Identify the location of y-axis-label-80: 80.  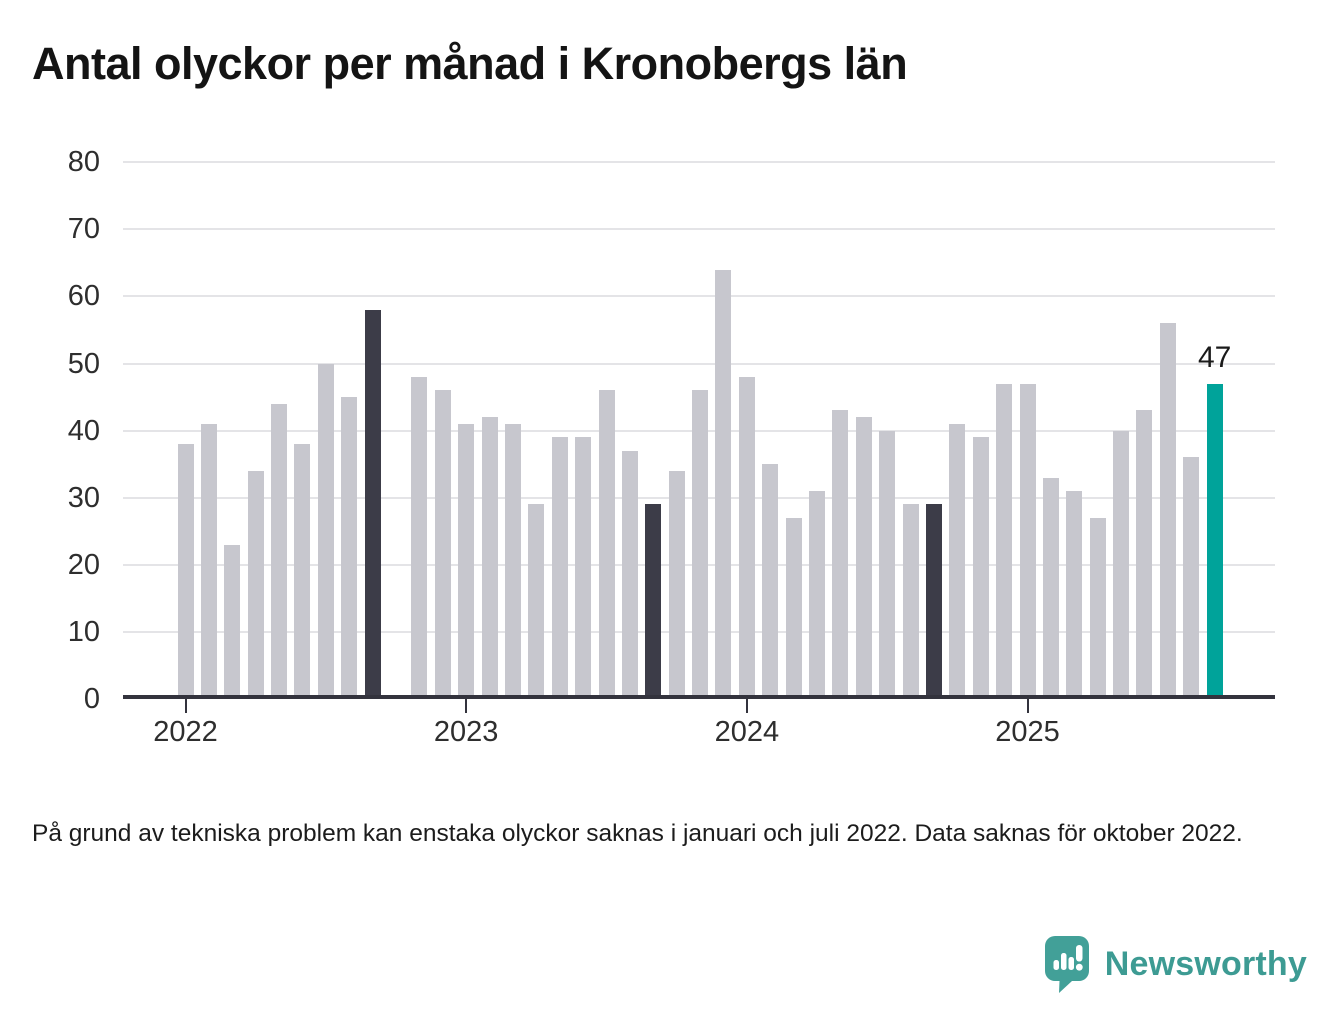
(83, 162).